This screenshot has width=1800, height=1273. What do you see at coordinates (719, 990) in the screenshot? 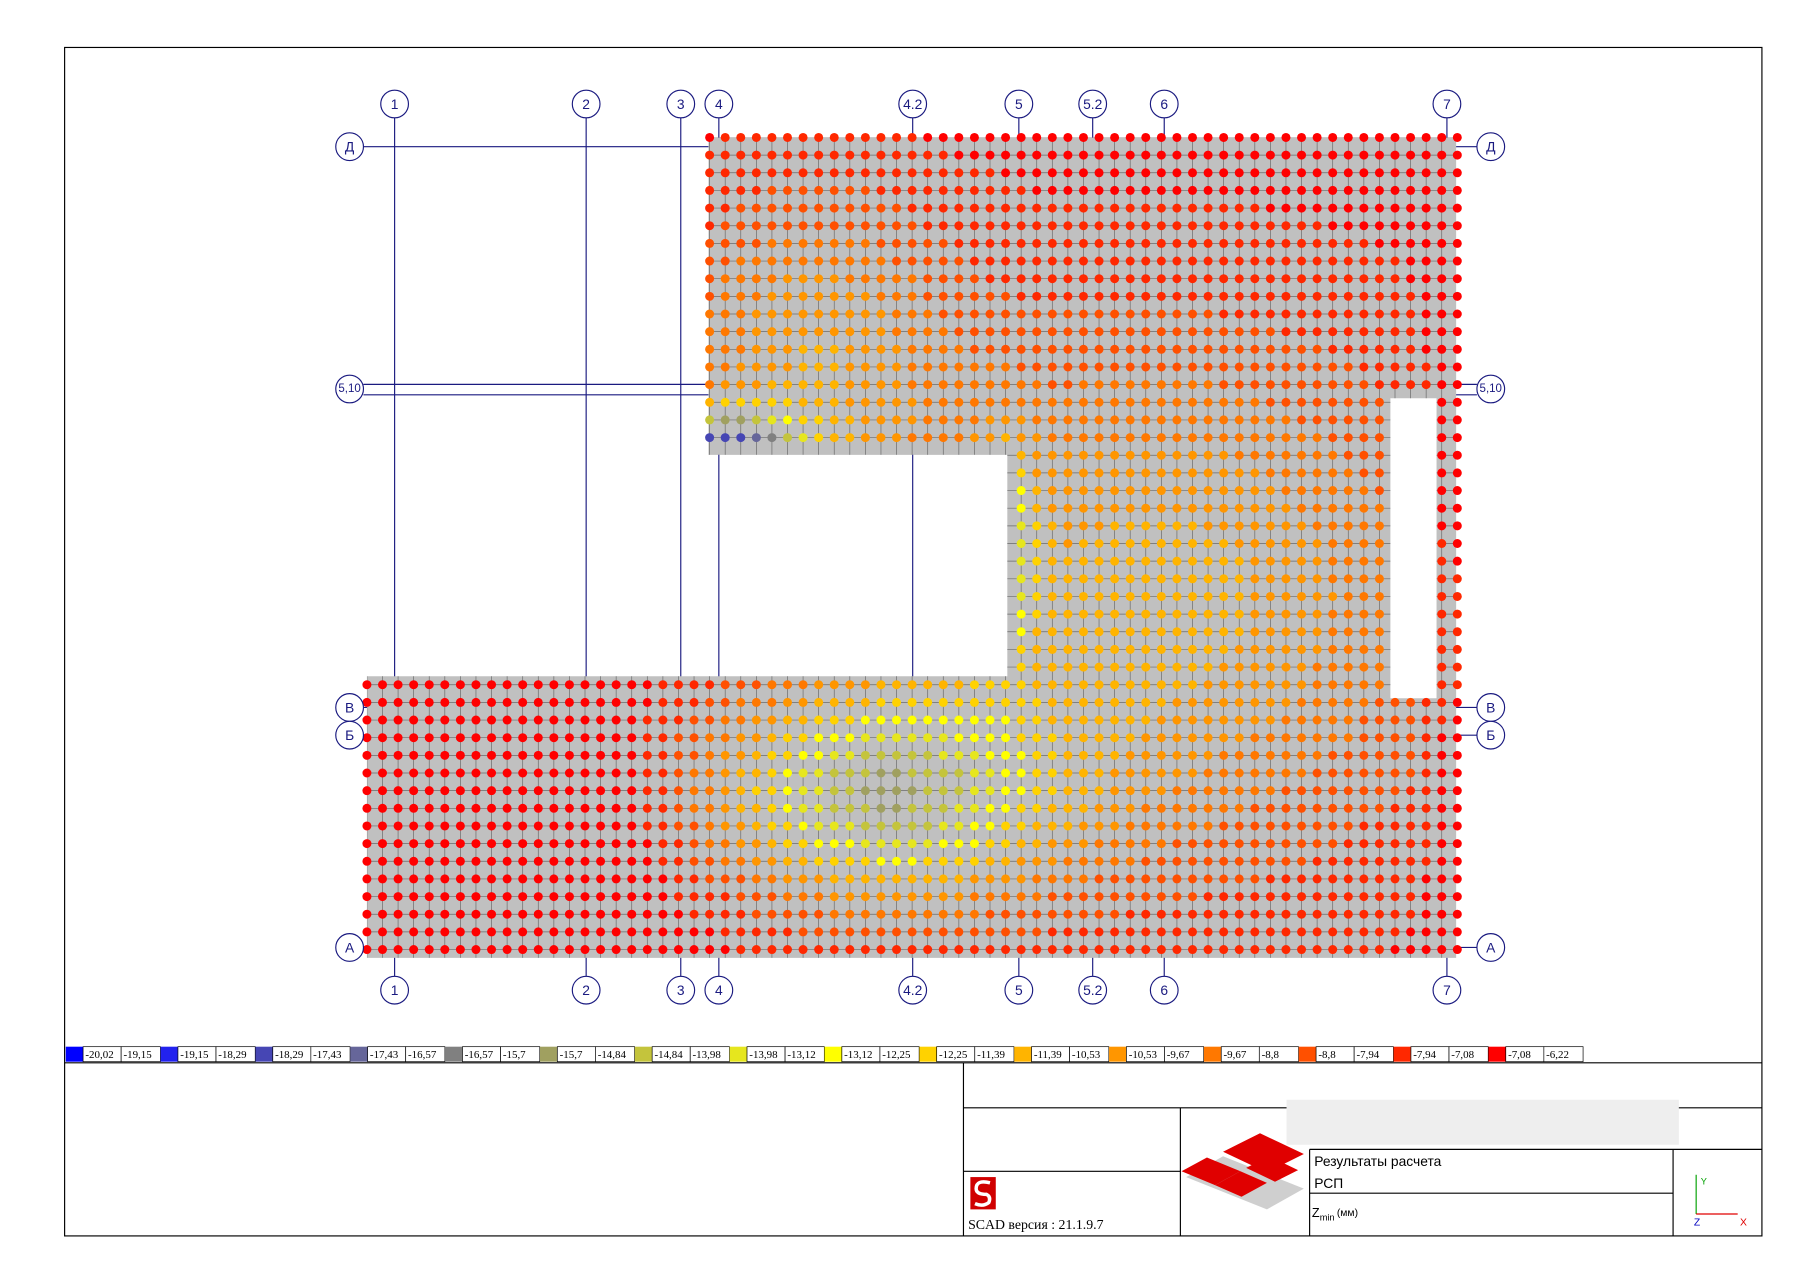
I see `axis-bubble` at bounding box center [719, 990].